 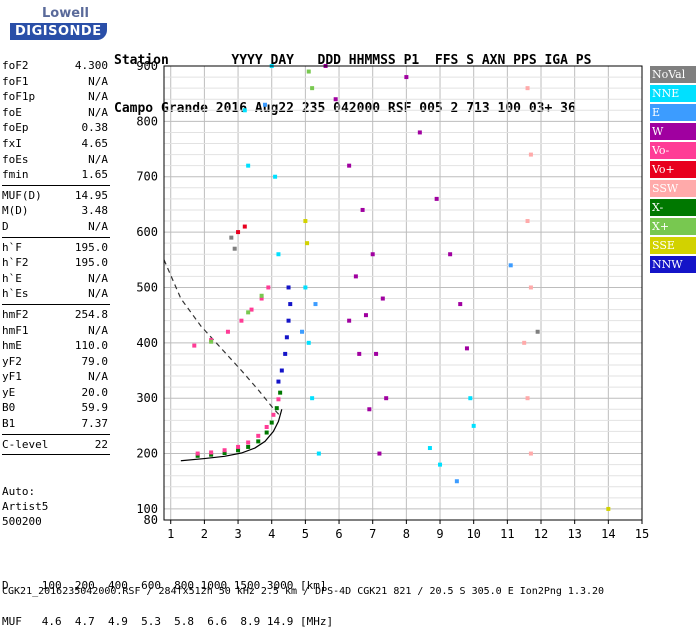 I want to click on param-row: C-level 22, so click(x=55, y=445).